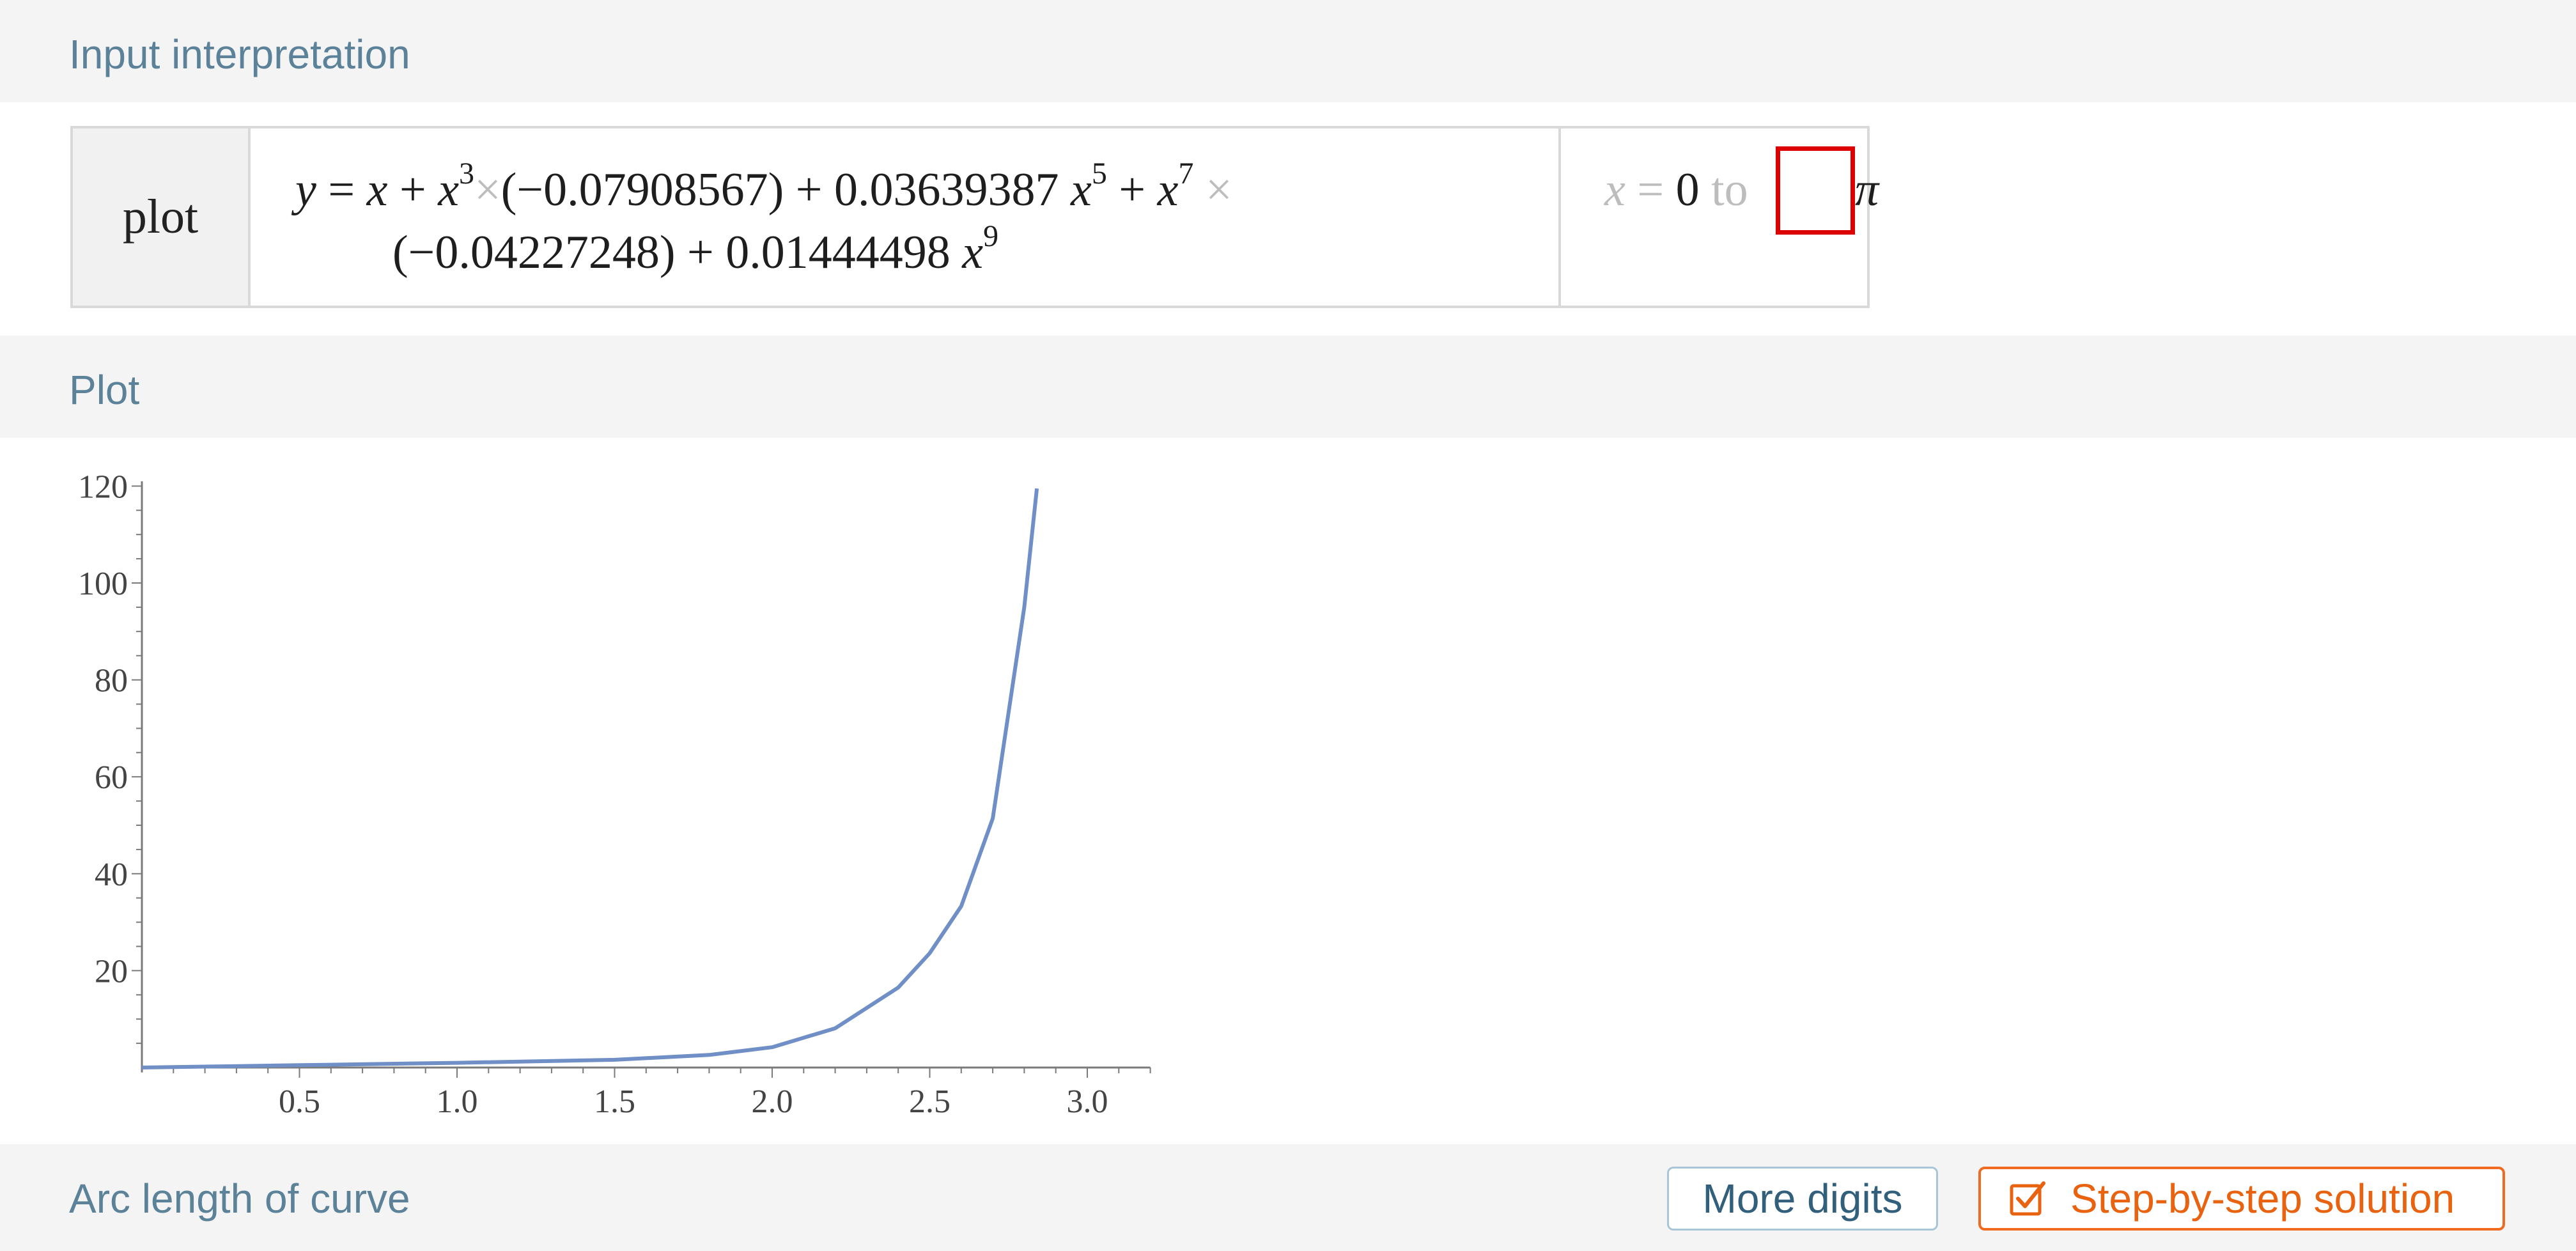 The image size is (2576, 1251). What do you see at coordinates (112, 681) in the screenshot?
I see `y-tick-label: 80` at bounding box center [112, 681].